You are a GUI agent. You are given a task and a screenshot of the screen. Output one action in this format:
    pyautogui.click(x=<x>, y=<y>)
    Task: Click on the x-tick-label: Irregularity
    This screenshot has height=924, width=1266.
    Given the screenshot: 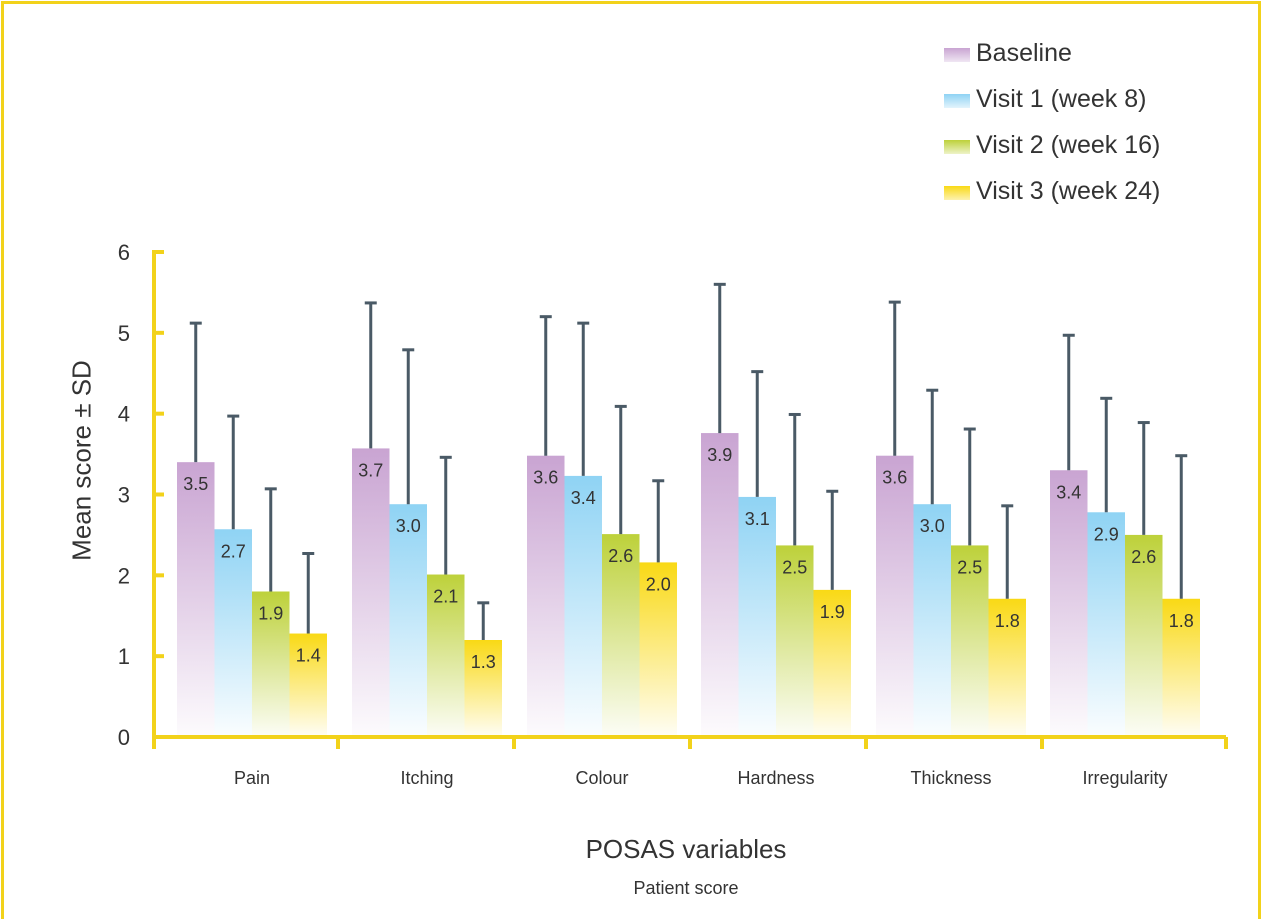 What is the action you would take?
    pyautogui.click(x=1124, y=778)
    